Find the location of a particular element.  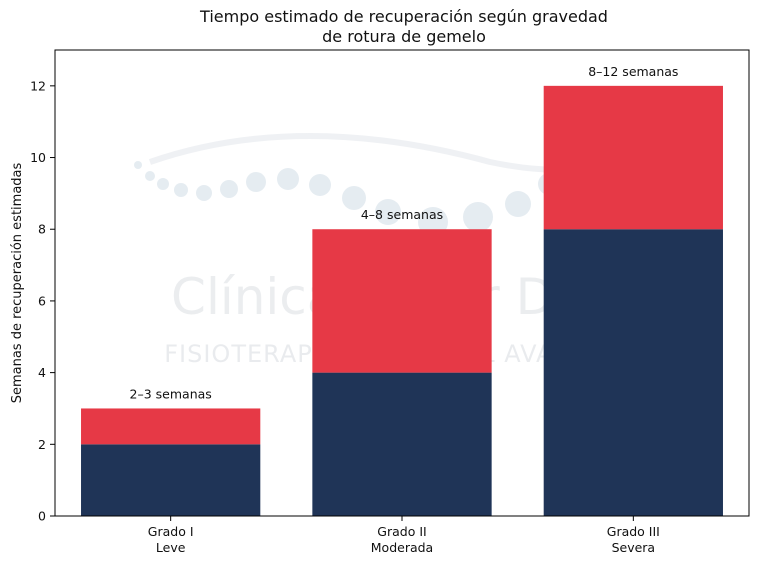

y-tick-label: 10 is located at coordinates (38, 157).